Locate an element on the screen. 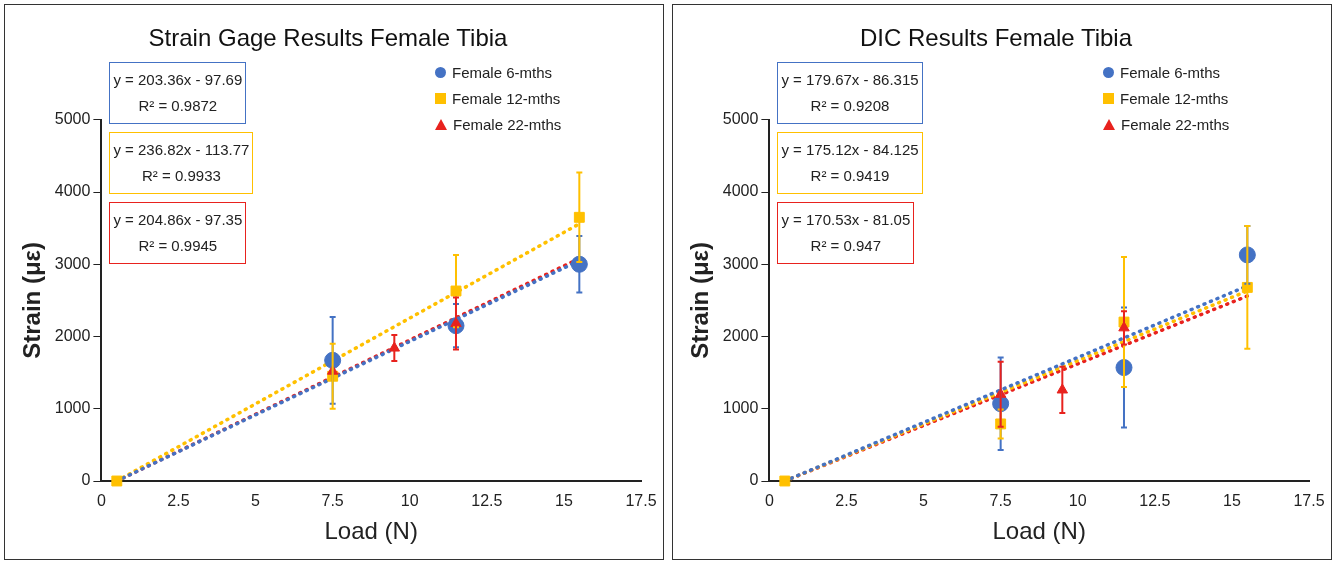 This screenshot has height=566, width=1340. annotation: R² = 0.9933 is located at coordinates (181, 175).